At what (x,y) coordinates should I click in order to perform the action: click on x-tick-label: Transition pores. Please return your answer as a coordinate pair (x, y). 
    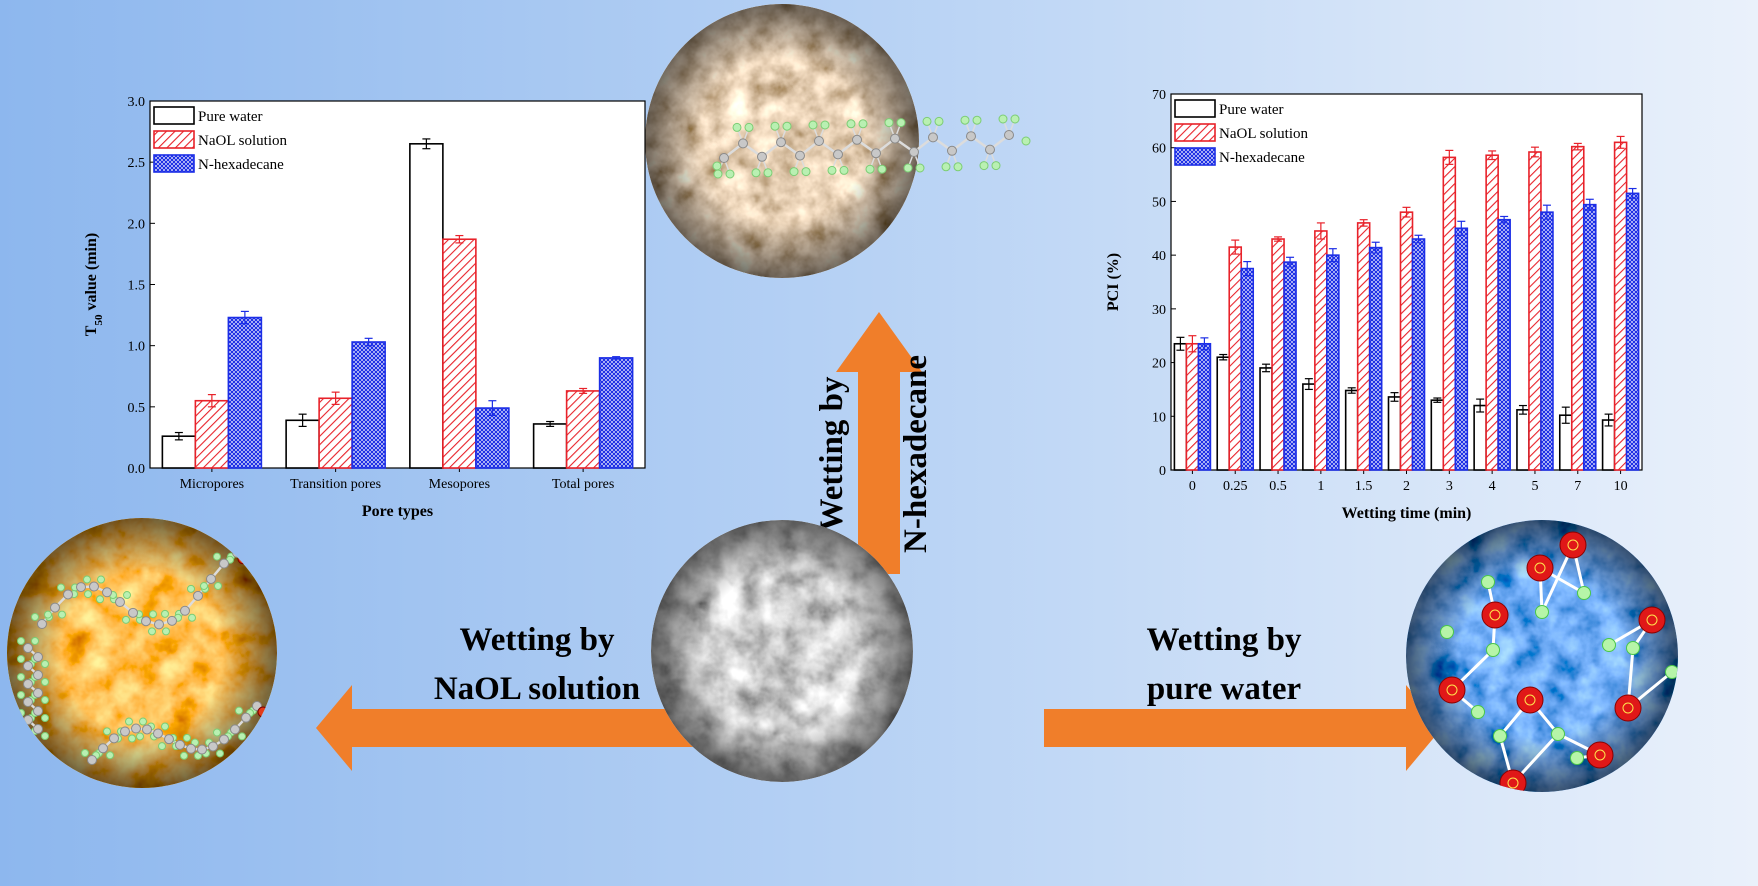
    Looking at the image, I should click on (335, 484).